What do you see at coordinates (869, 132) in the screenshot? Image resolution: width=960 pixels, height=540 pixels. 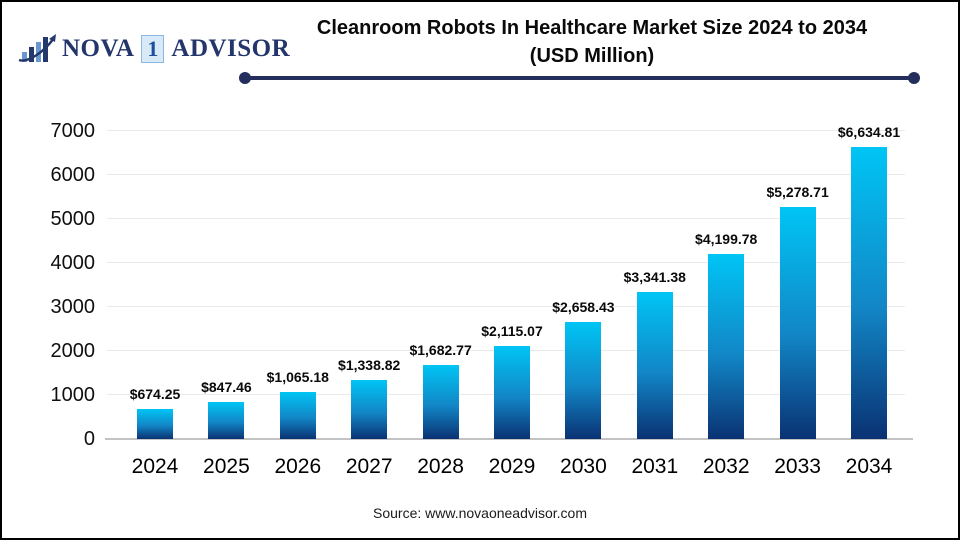 I see `bar-value-label: $6,634.81` at bounding box center [869, 132].